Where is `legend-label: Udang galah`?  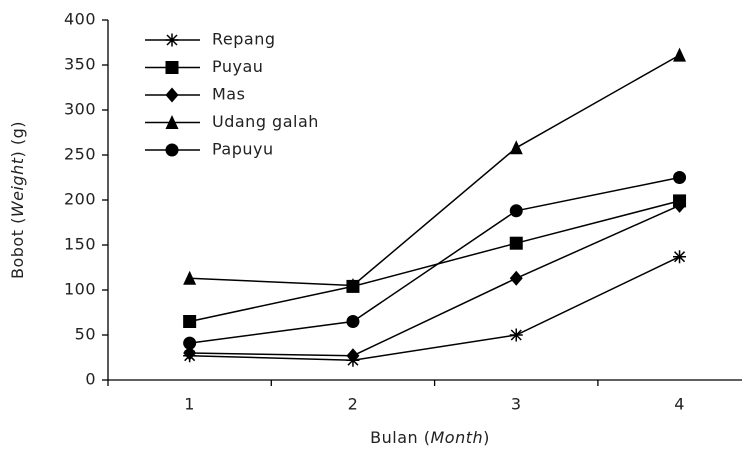
legend-label: Udang galah is located at coordinates (265, 121).